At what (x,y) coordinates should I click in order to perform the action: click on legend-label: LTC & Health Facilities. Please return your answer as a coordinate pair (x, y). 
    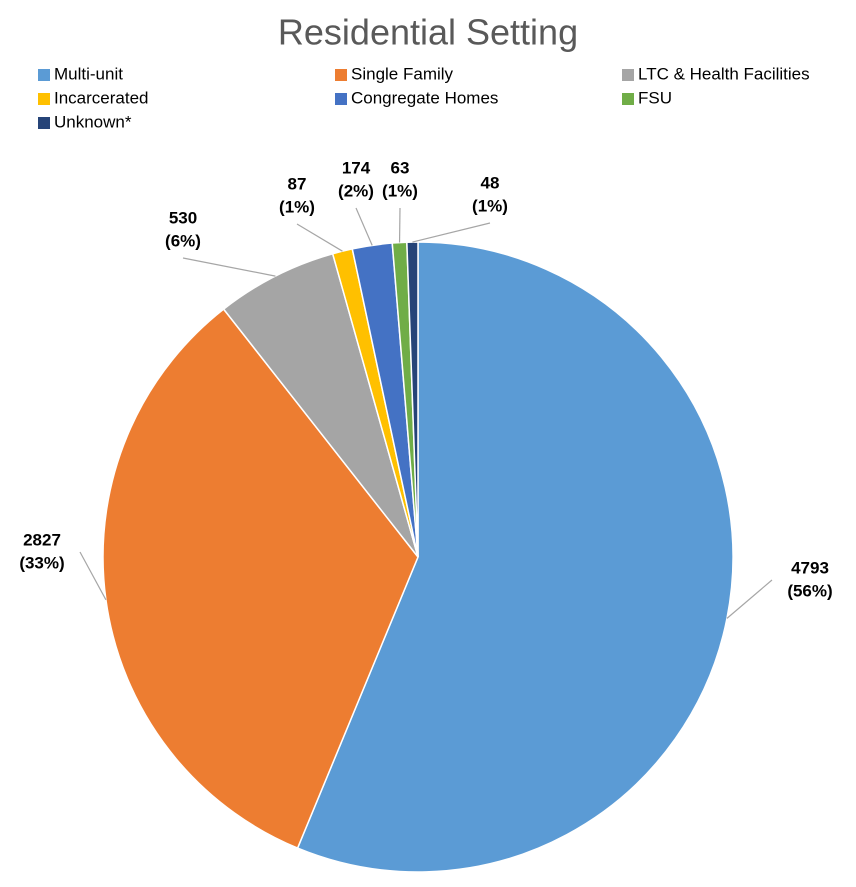
    Looking at the image, I should click on (724, 73).